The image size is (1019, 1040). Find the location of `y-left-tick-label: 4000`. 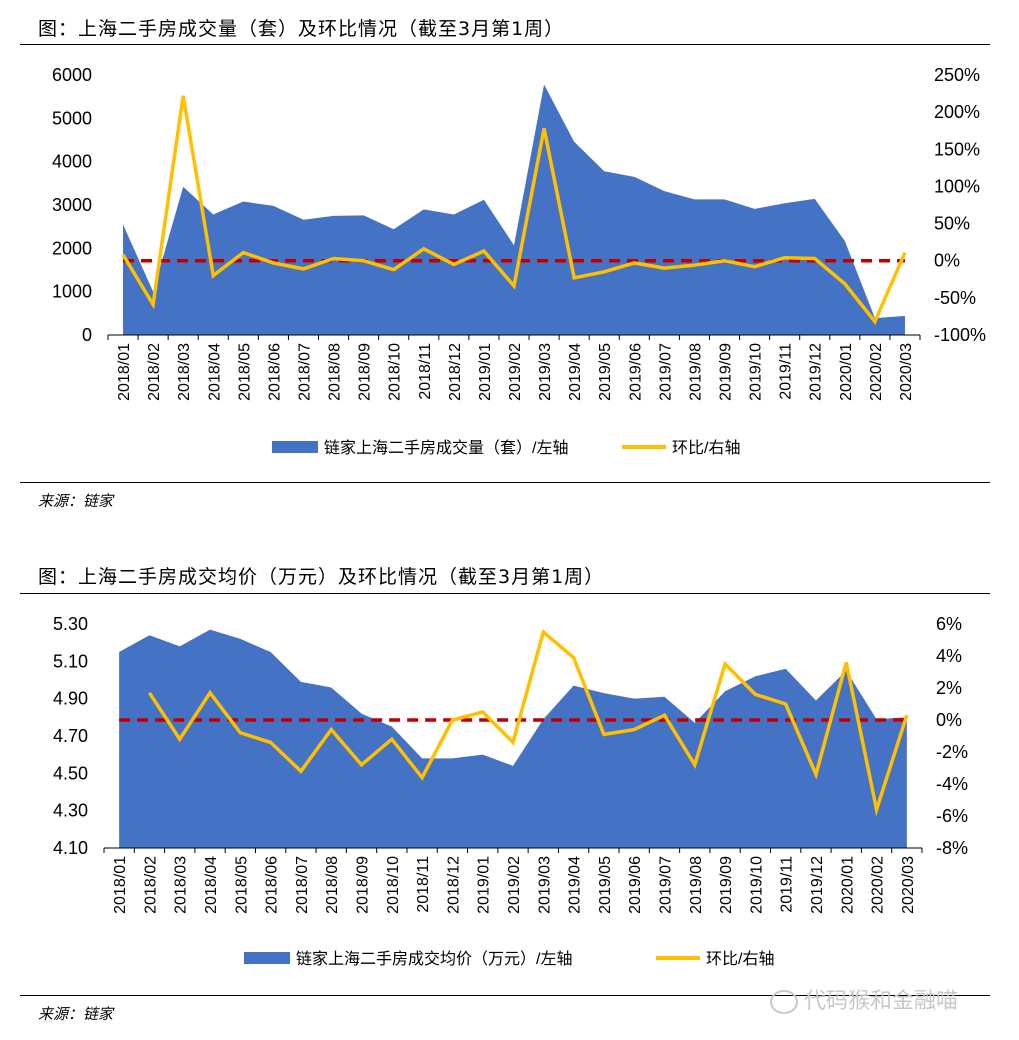

y-left-tick-label: 4000 is located at coordinates (72, 162).